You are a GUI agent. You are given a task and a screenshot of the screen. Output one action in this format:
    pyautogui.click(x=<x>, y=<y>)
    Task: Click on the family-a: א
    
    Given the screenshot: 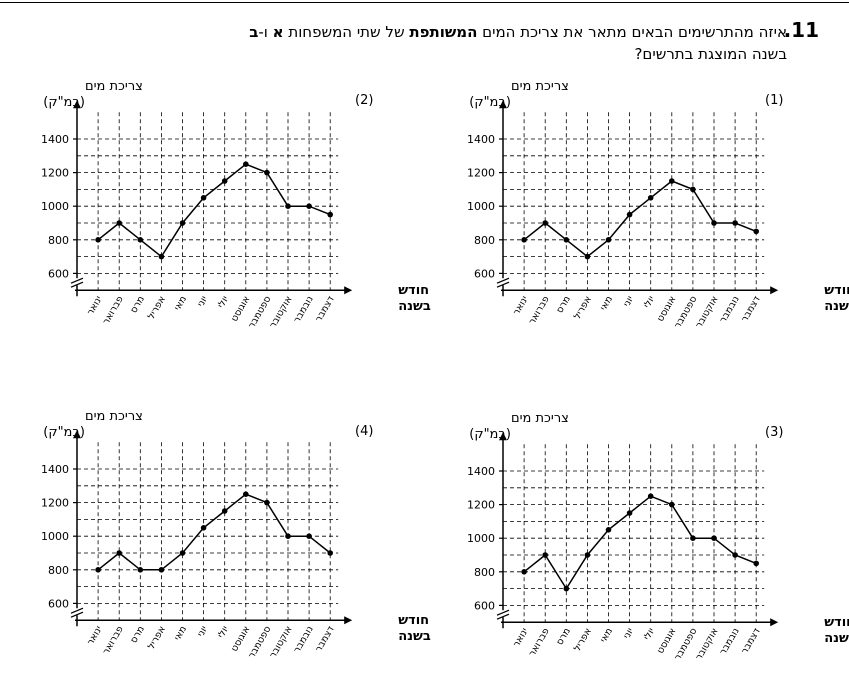 What is the action you would take?
    pyautogui.click(x=278, y=32)
    